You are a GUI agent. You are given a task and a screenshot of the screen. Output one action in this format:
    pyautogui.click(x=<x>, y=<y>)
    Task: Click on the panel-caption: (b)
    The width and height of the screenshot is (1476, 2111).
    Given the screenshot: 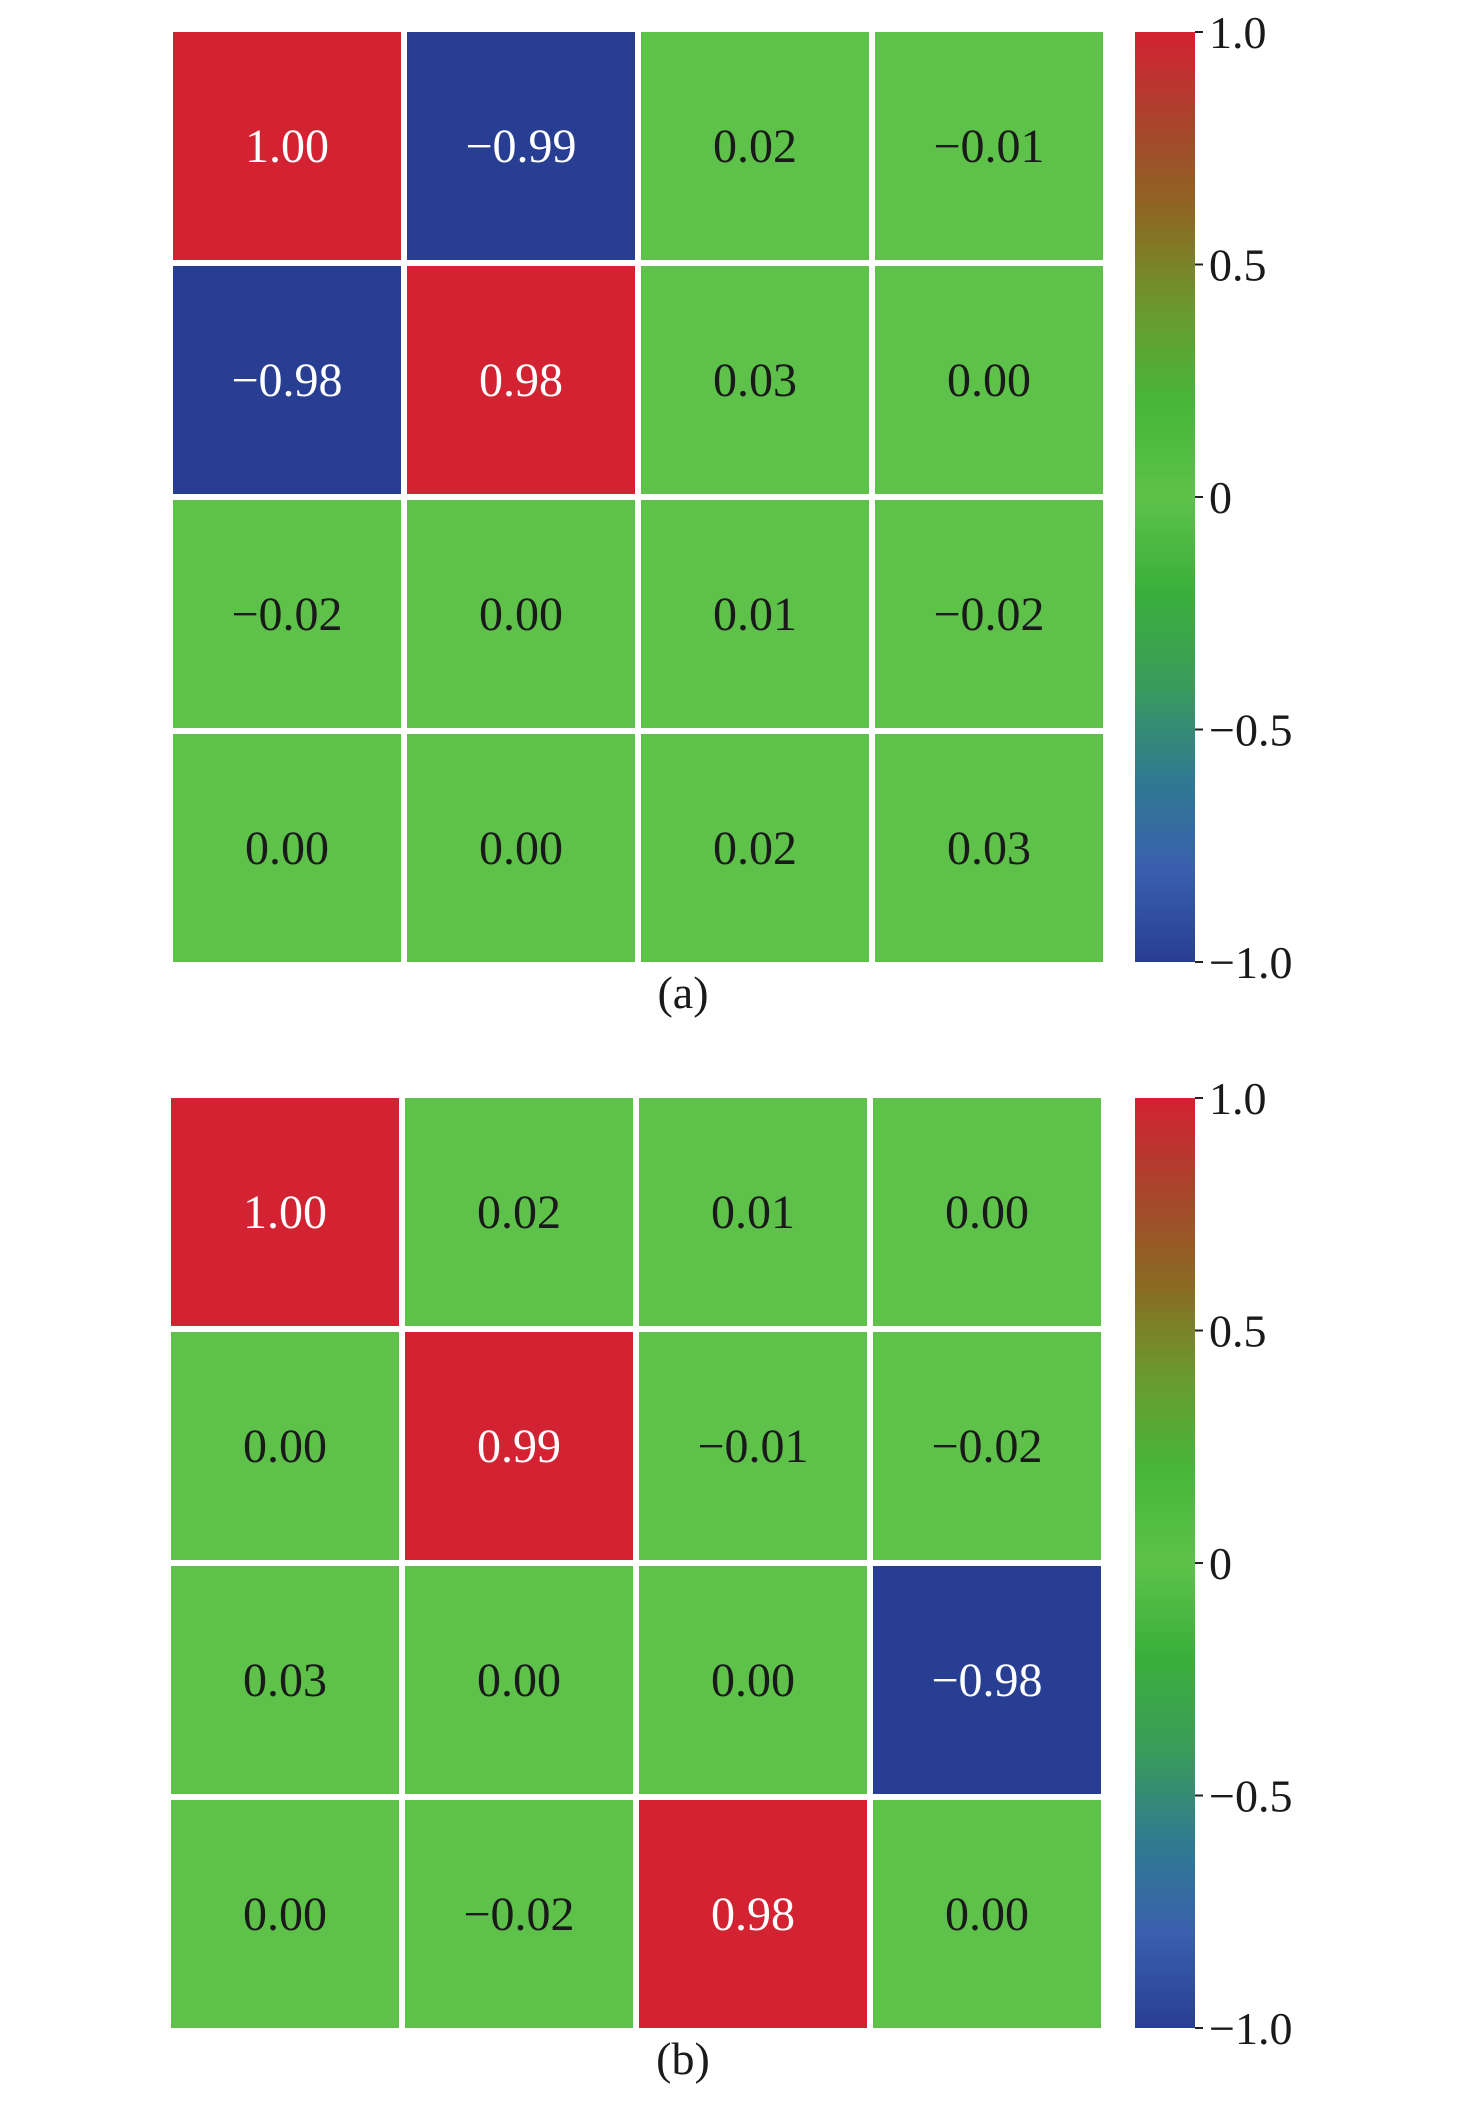 What is the action you would take?
    pyautogui.click(x=683, y=2058)
    